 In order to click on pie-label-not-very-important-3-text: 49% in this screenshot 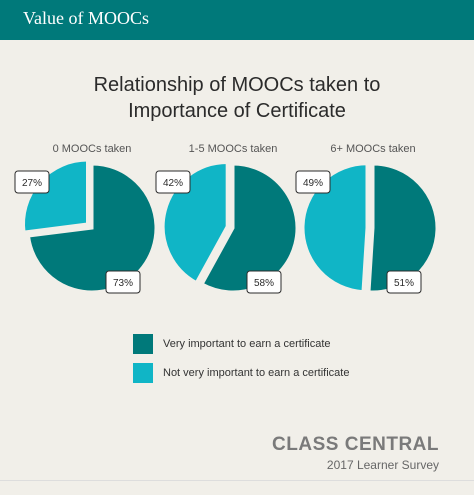, I will do `click(313, 183)`.